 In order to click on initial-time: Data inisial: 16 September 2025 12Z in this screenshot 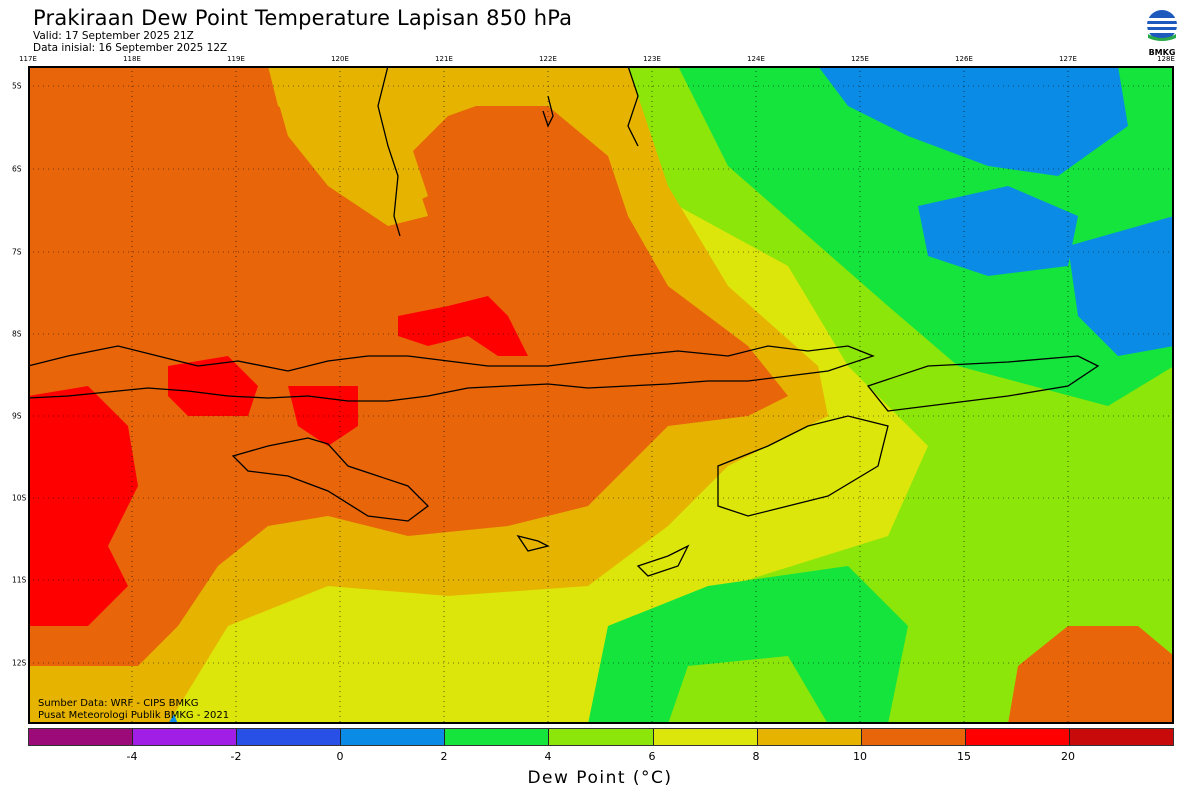, I will do `click(130, 48)`.